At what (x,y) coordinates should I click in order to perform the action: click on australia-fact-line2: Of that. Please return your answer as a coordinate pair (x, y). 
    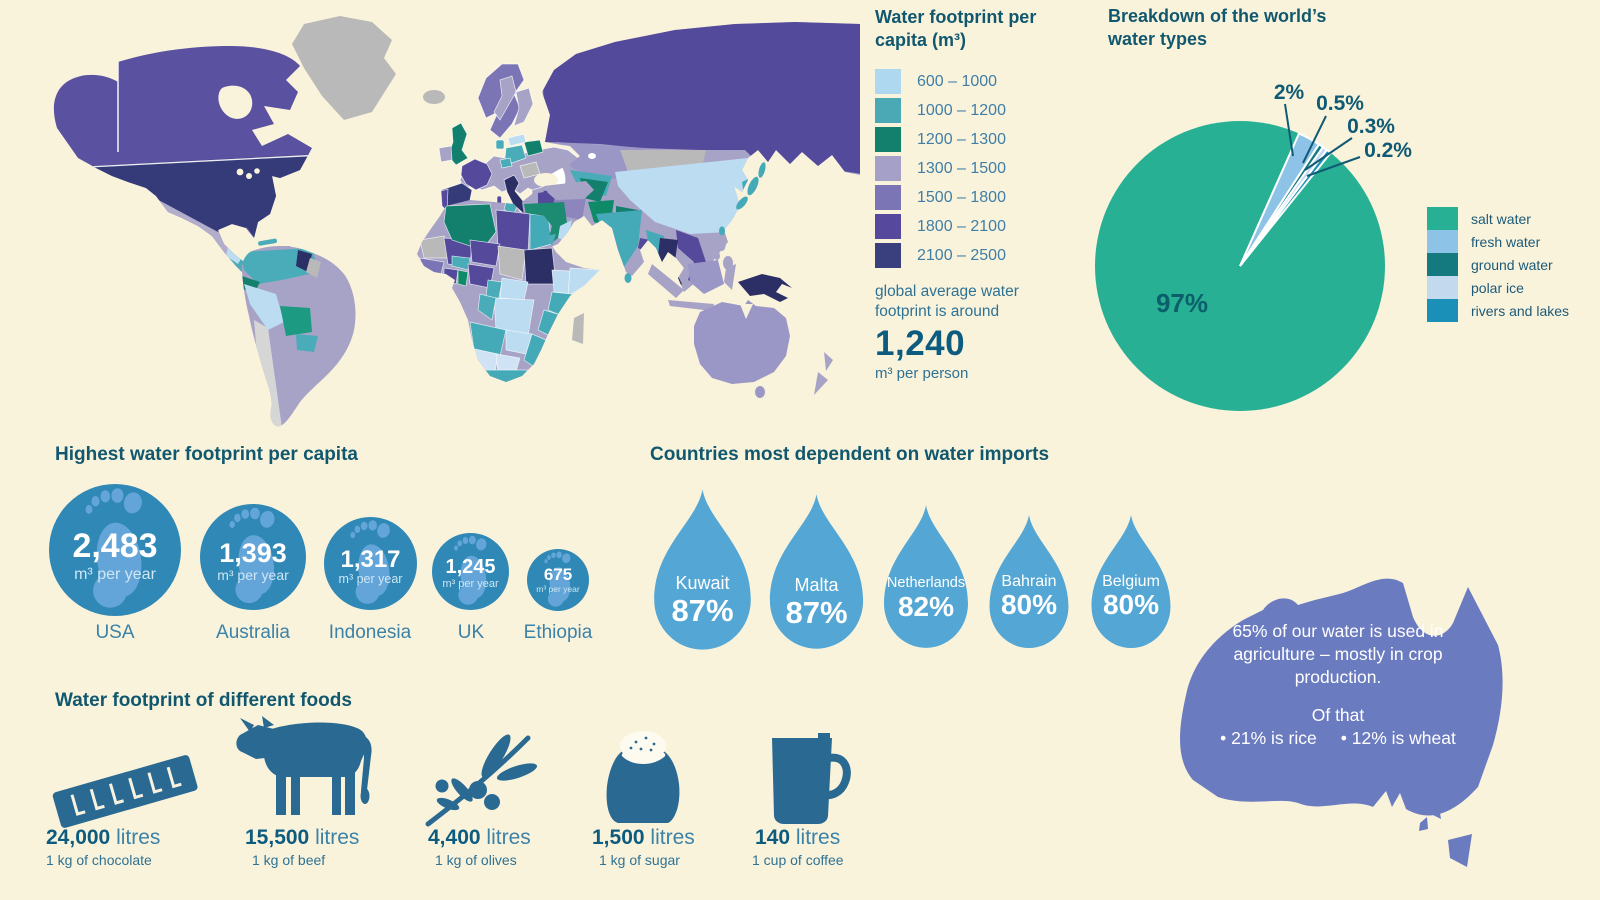
    Looking at the image, I should click on (1338, 715).